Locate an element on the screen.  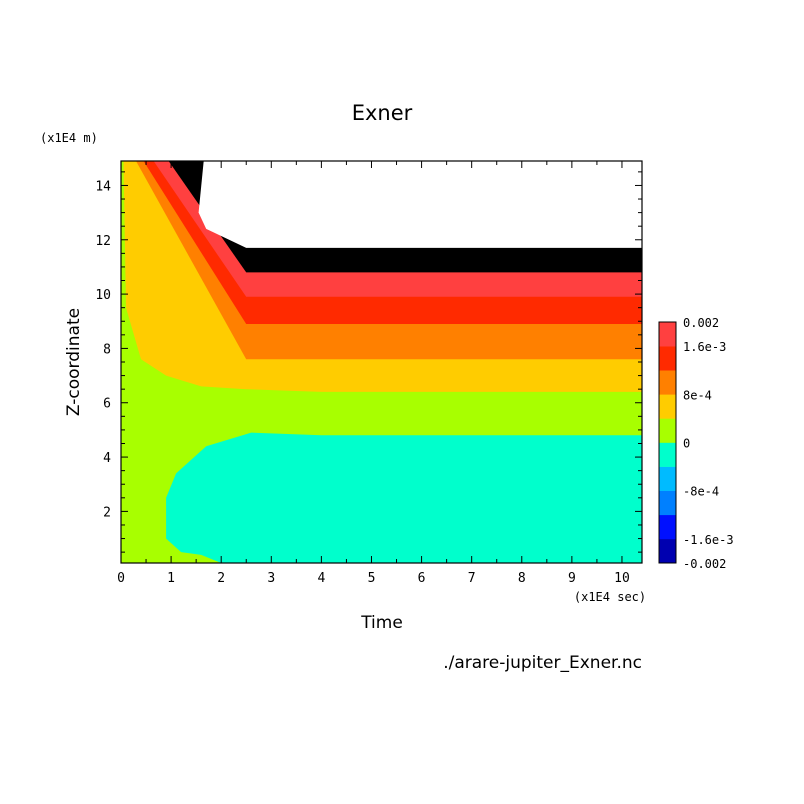
colorbar-label: 0.002 is located at coordinates (701, 323).